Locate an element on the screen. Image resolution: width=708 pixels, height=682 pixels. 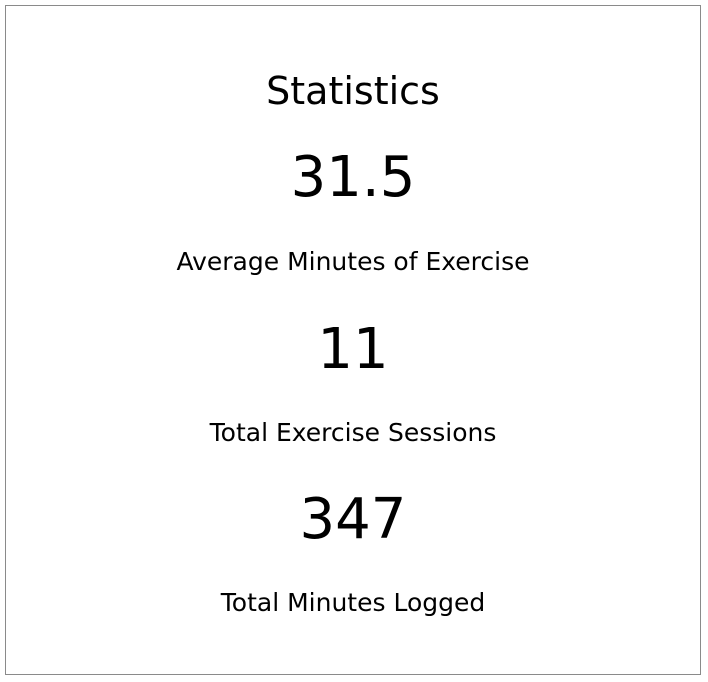
average-minutes-value: 31.5 is located at coordinates (353, 177).